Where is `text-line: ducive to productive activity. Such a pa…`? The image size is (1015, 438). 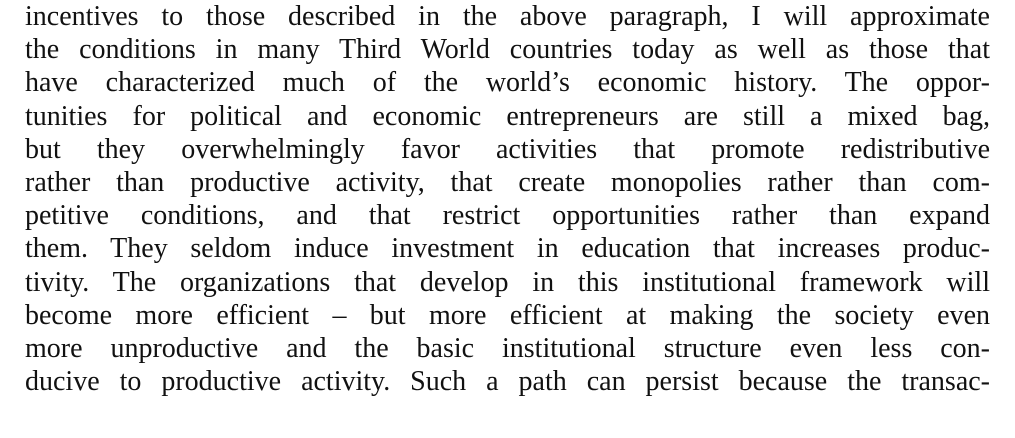 text-line: ducive to productive activity. Such a pa… is located at coordinates (507, 382).